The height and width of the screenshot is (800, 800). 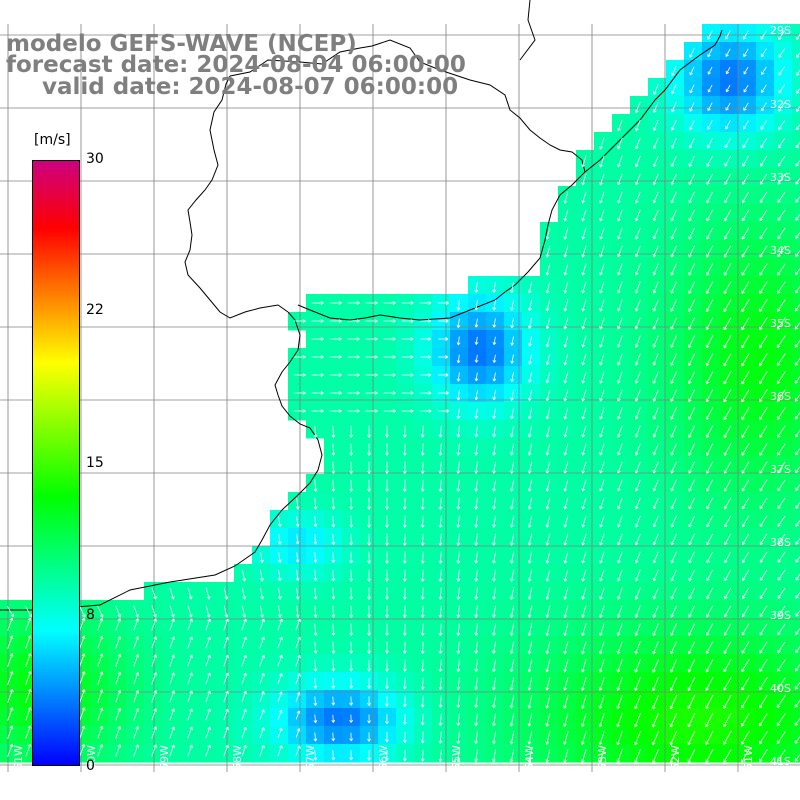 I want to click on colorbar-unit-label: [m/s], so click(x=52, y=140).